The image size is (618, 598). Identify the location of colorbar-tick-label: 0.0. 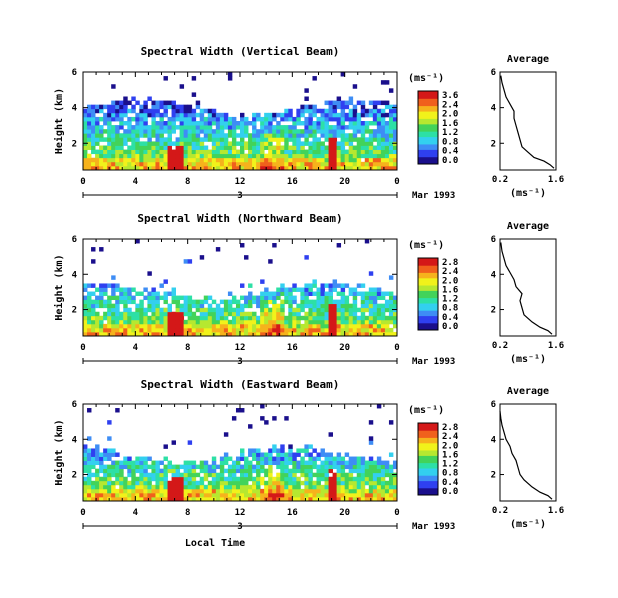
(450, 492).